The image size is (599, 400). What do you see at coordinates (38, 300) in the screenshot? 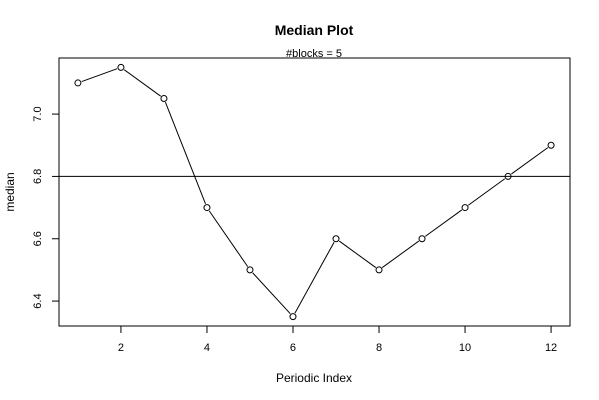
I see `y-tick-label: 6.4` at bounding box center [38, 300].